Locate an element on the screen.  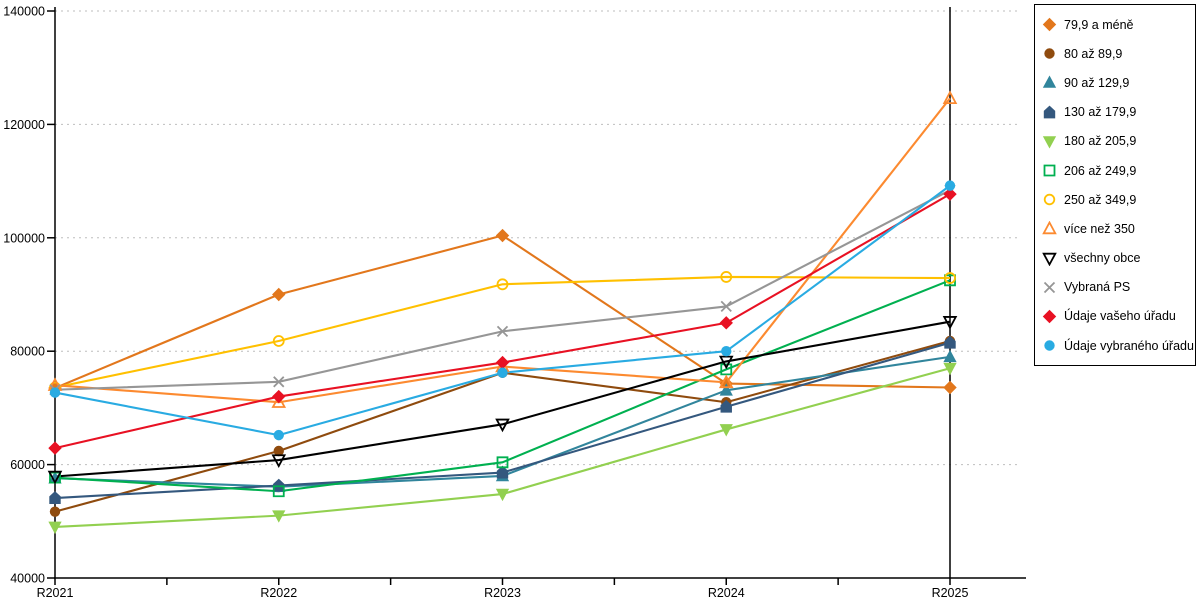
legend-triangle-up-filled-icon is located at coordinates (1049, 82).